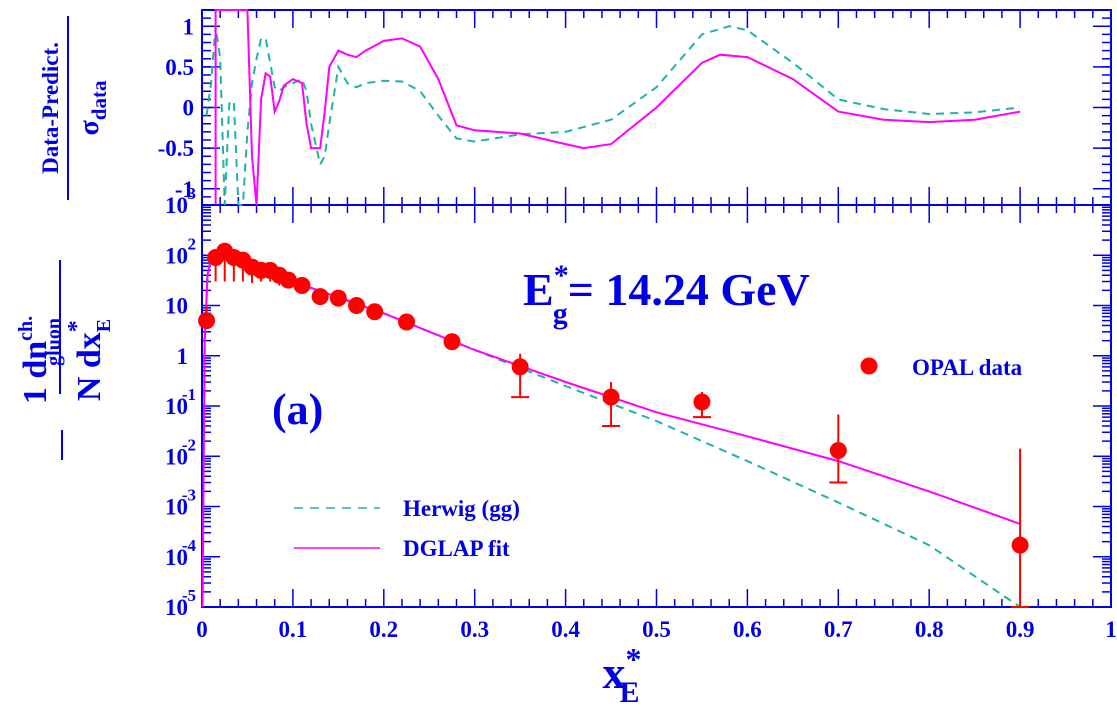 This screenshot has height=708, width=1117. I want to click on main-ytick-exponent: -5, so click(189, 595).